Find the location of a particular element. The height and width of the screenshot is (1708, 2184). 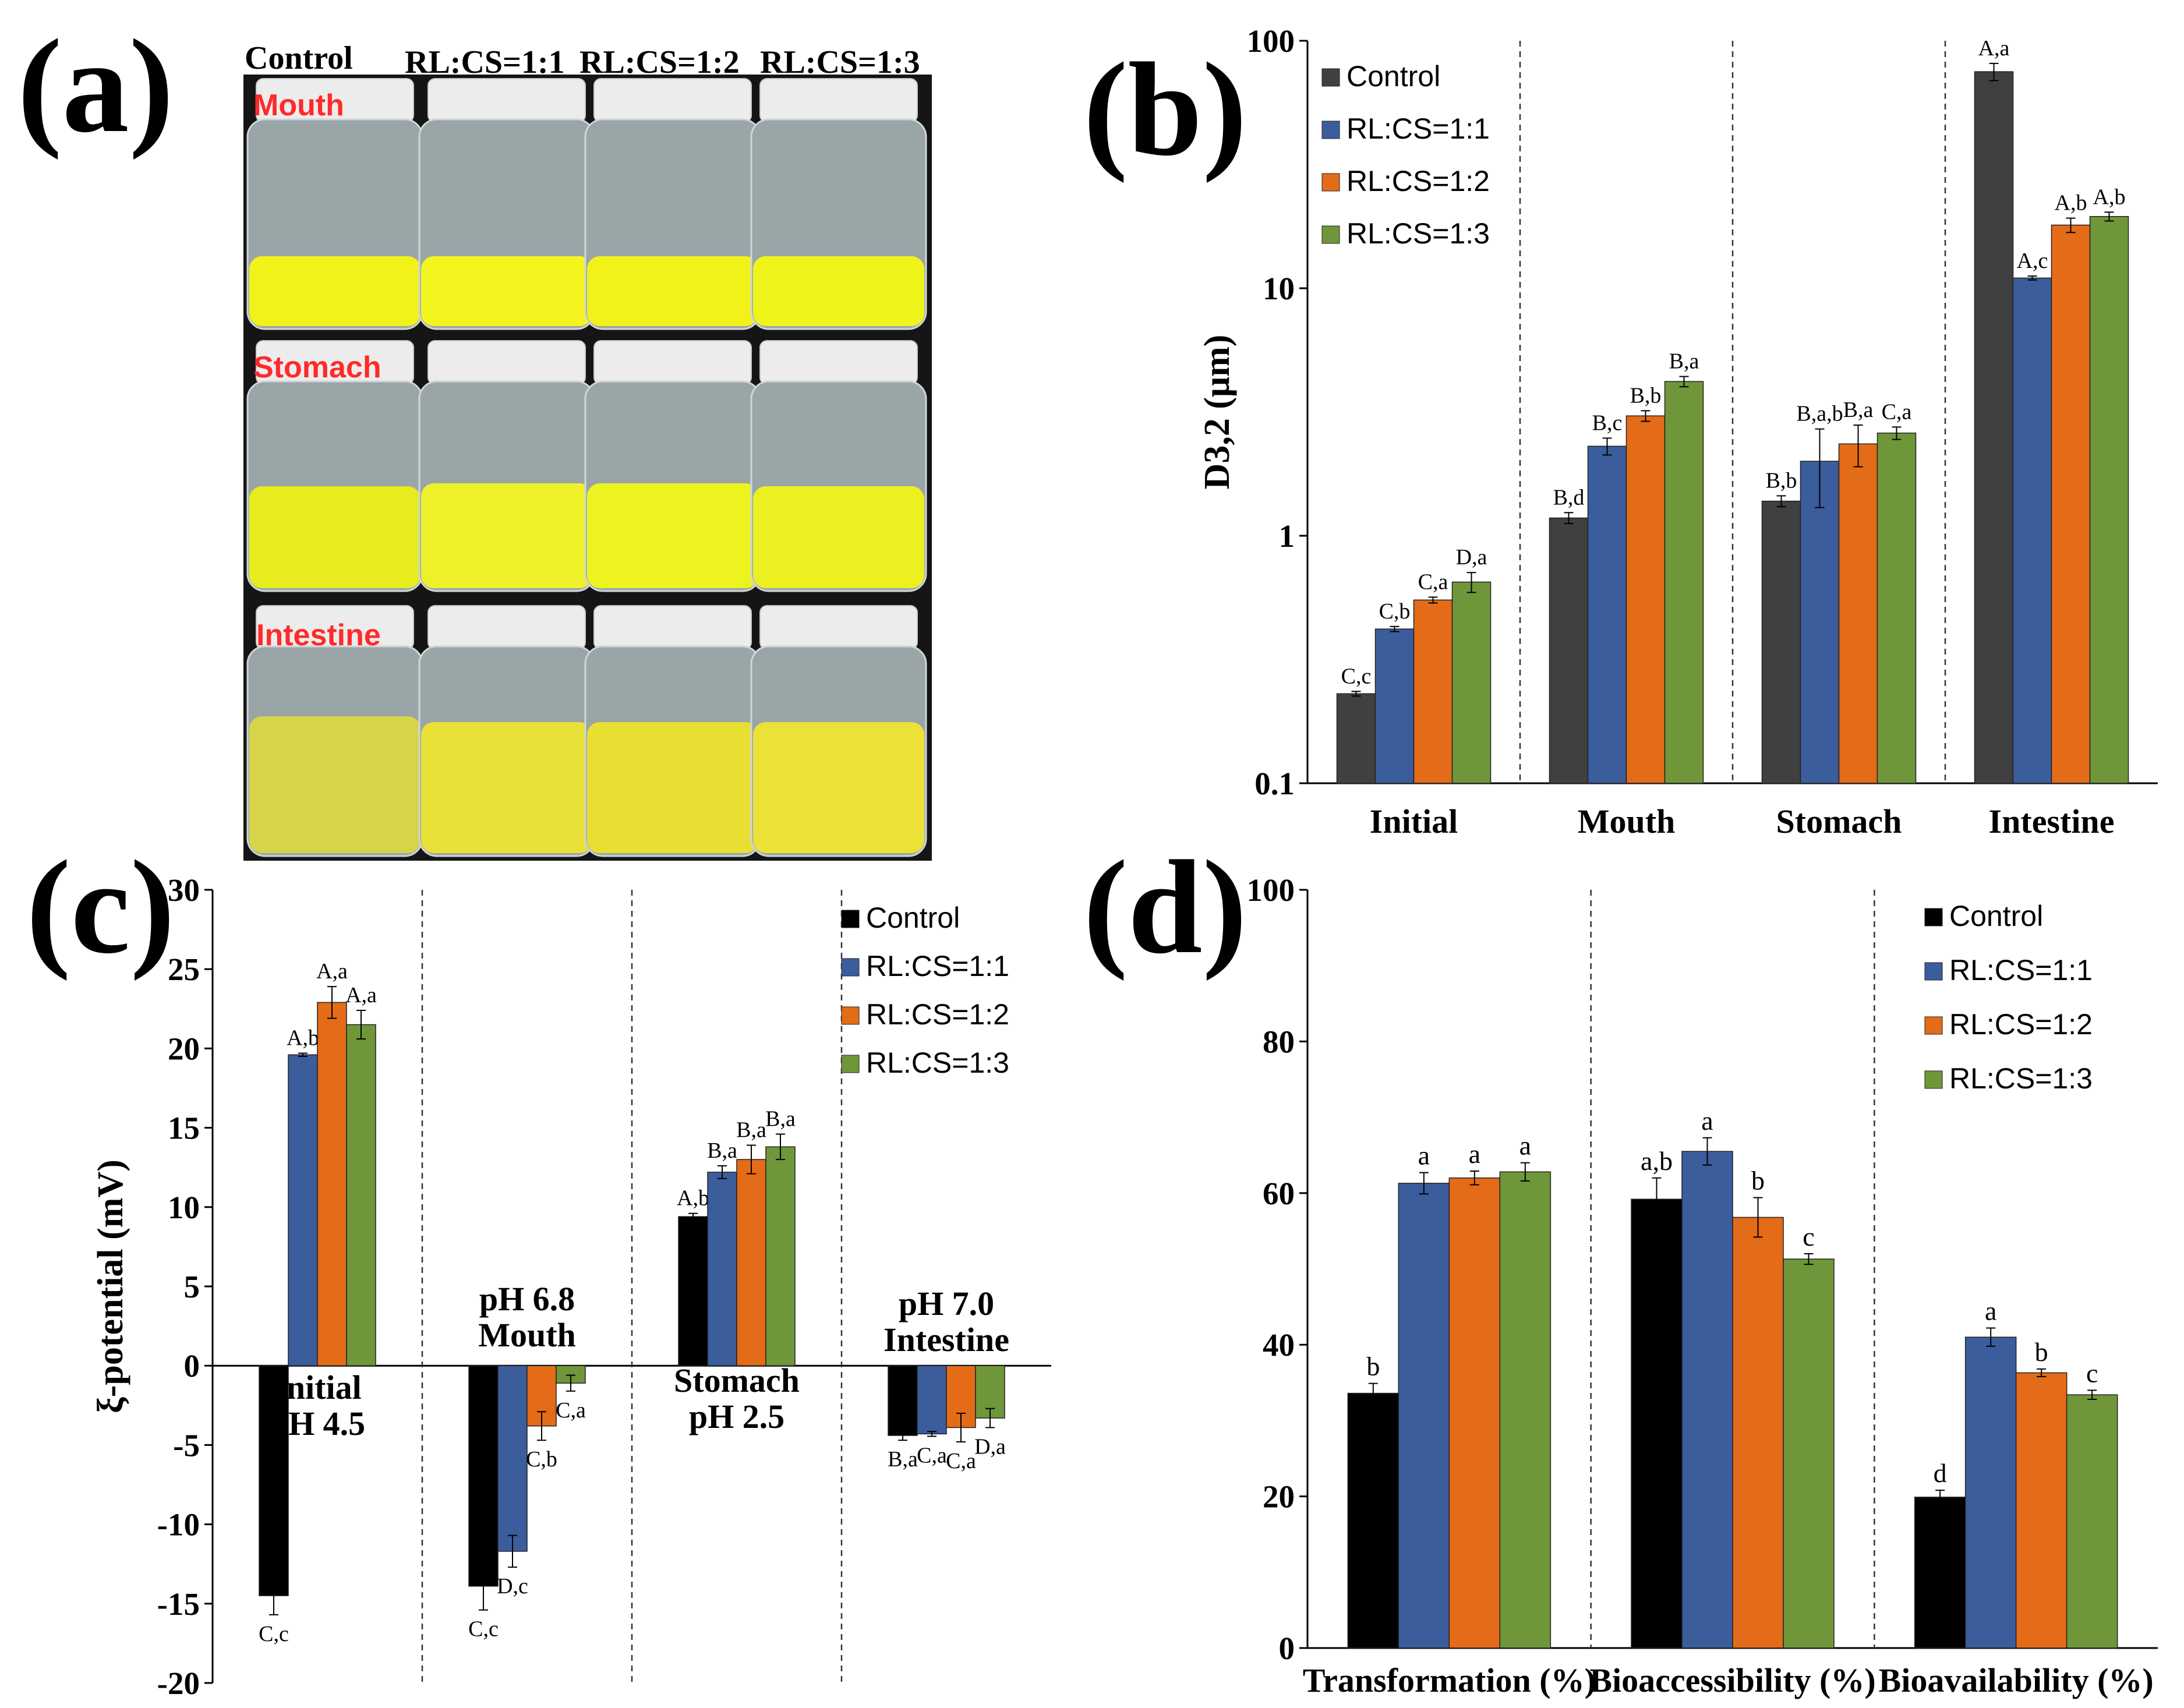

data-label: B,c is located at coordinates (1607, 423).